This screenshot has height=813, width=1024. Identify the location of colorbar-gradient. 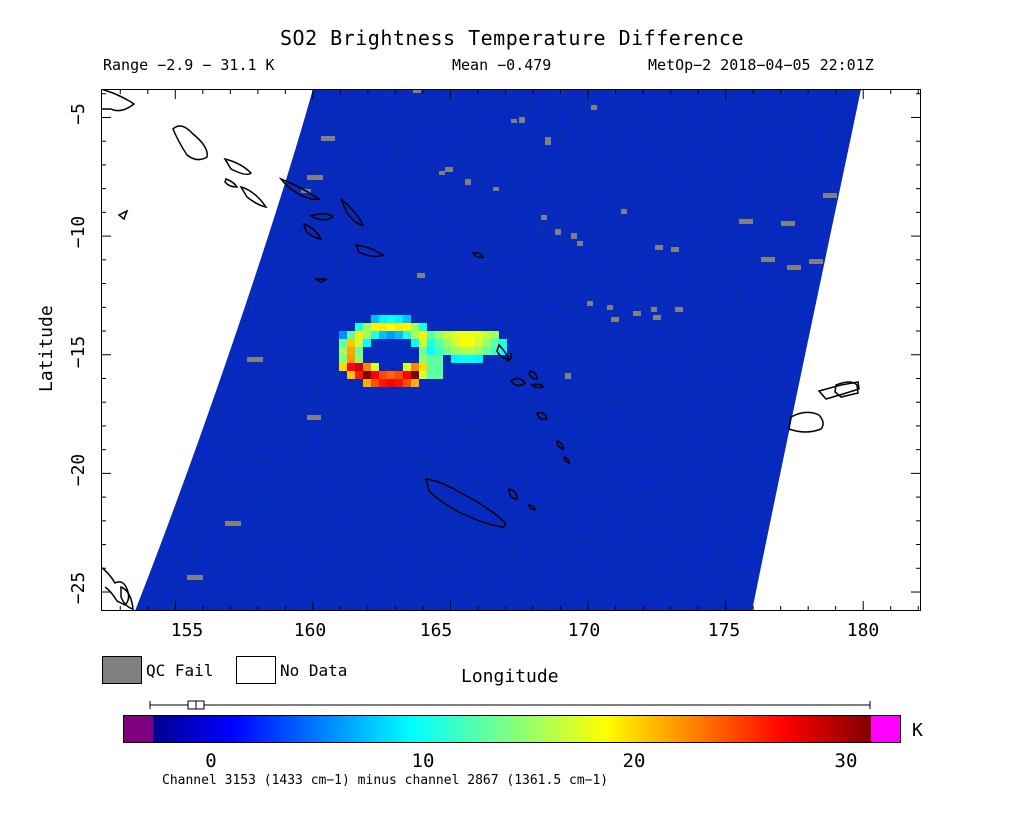
(512, 729).